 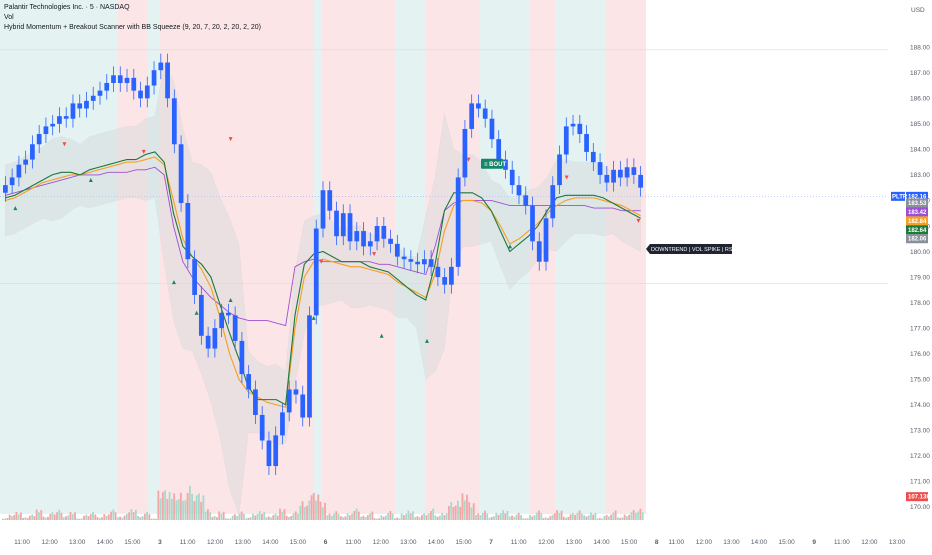 What do you see at coordinates (160, 542) in the screenshot?
I see `x-tick-label: 3` at bounding box center [160, 542].